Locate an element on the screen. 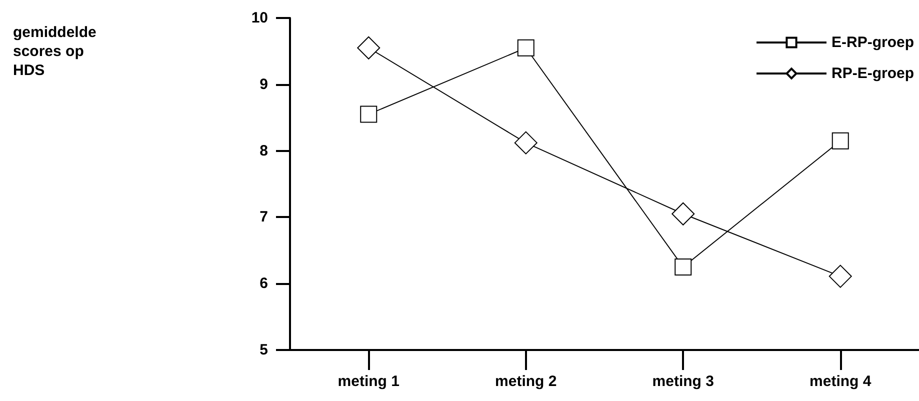 This screenshot has width=919, height=401. y-tick-label: 5 is located at coordinates (264, 350).